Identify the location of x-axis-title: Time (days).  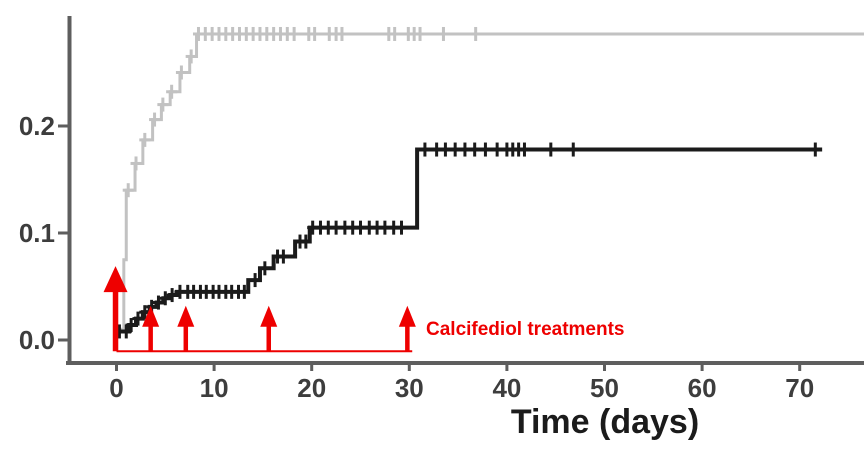
(605, 422).